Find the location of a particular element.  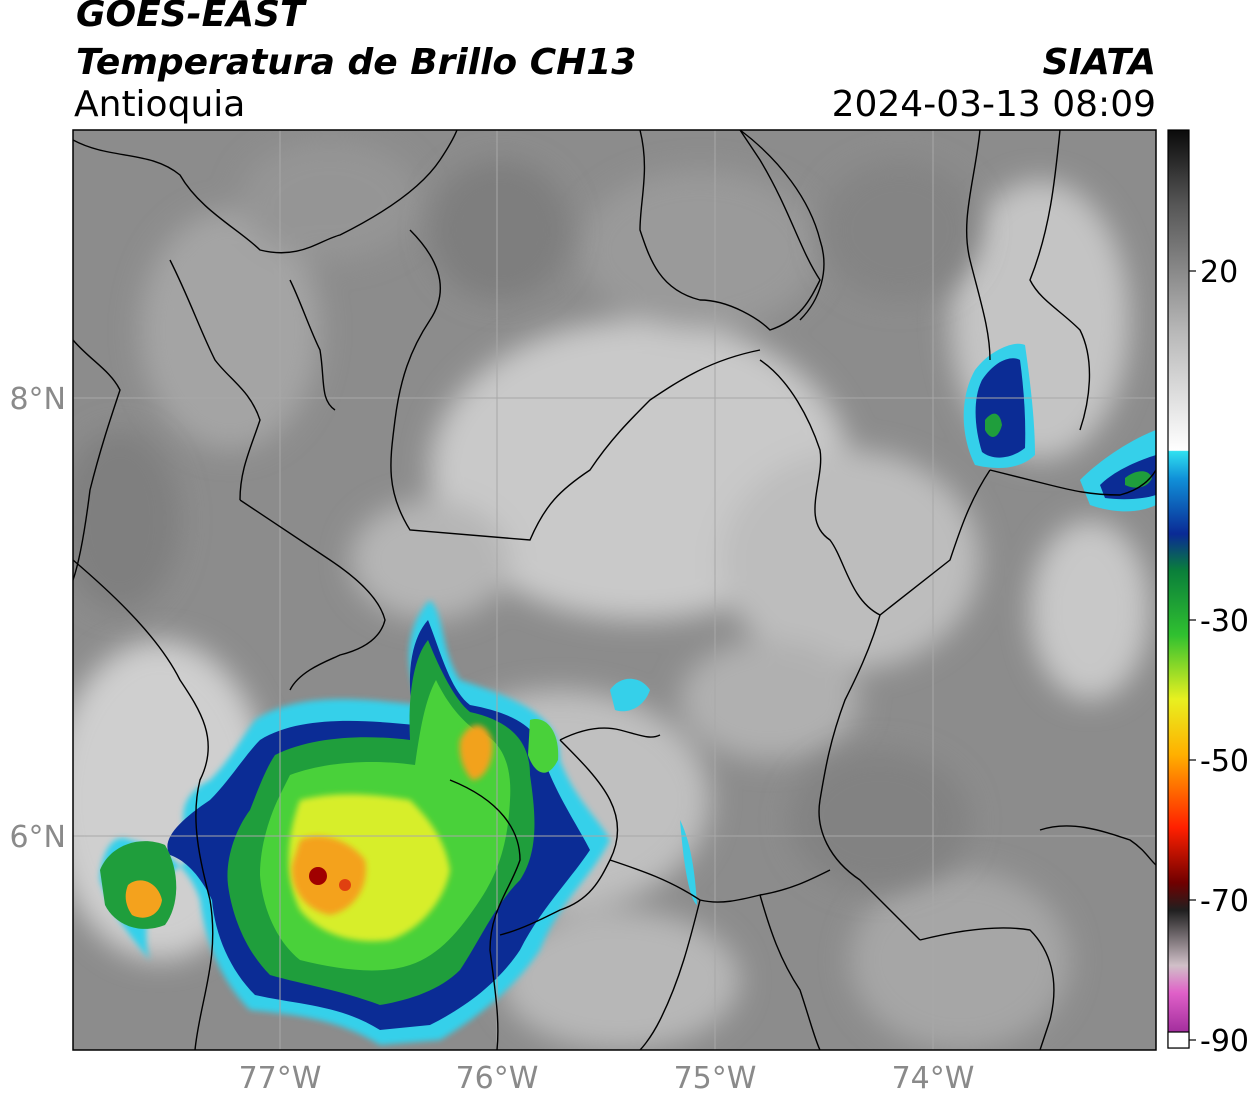

west-cell-orange is located at coordinates (143, 899).